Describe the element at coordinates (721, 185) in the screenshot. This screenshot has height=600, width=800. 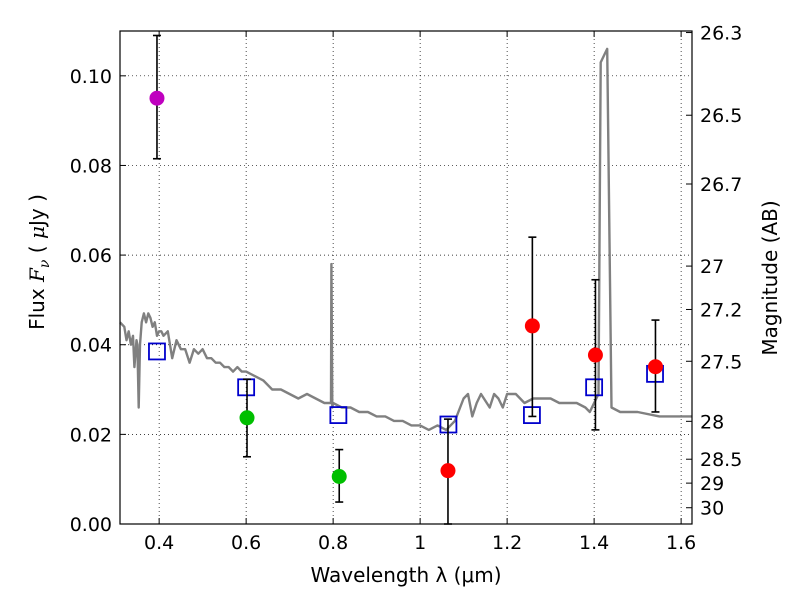
I see `y2-tick-label: 26.7` at that location.